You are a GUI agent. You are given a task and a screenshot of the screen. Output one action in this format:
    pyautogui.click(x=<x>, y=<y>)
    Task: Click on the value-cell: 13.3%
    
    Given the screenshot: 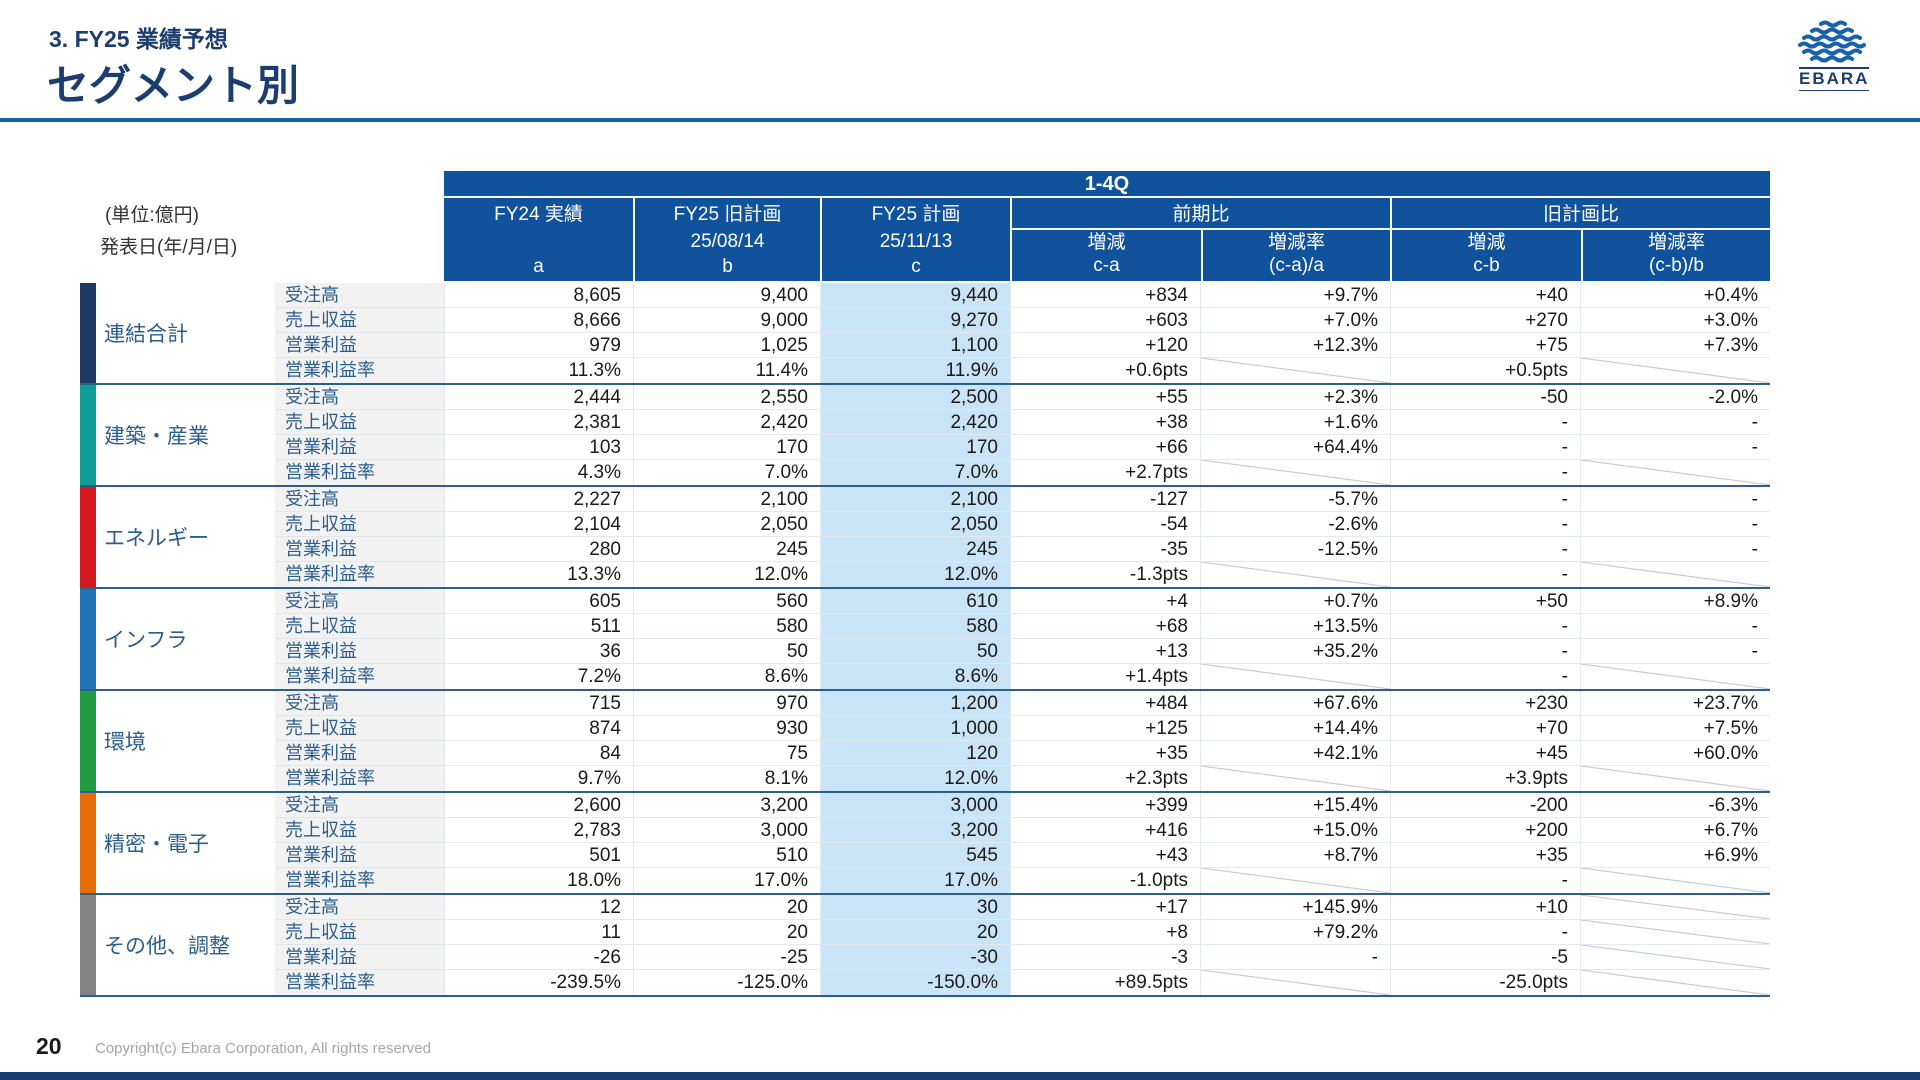 What is the action you would take?
    pyautogui.click(x=538, y=574)
    